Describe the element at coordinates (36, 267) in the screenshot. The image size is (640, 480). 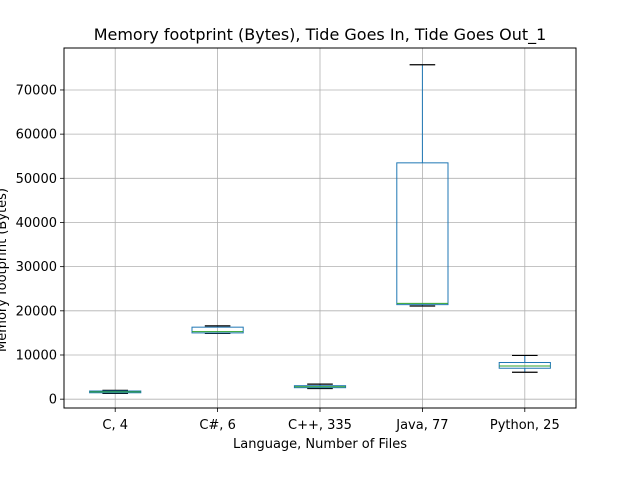
I see `y-tick-label: 30000` at that location.